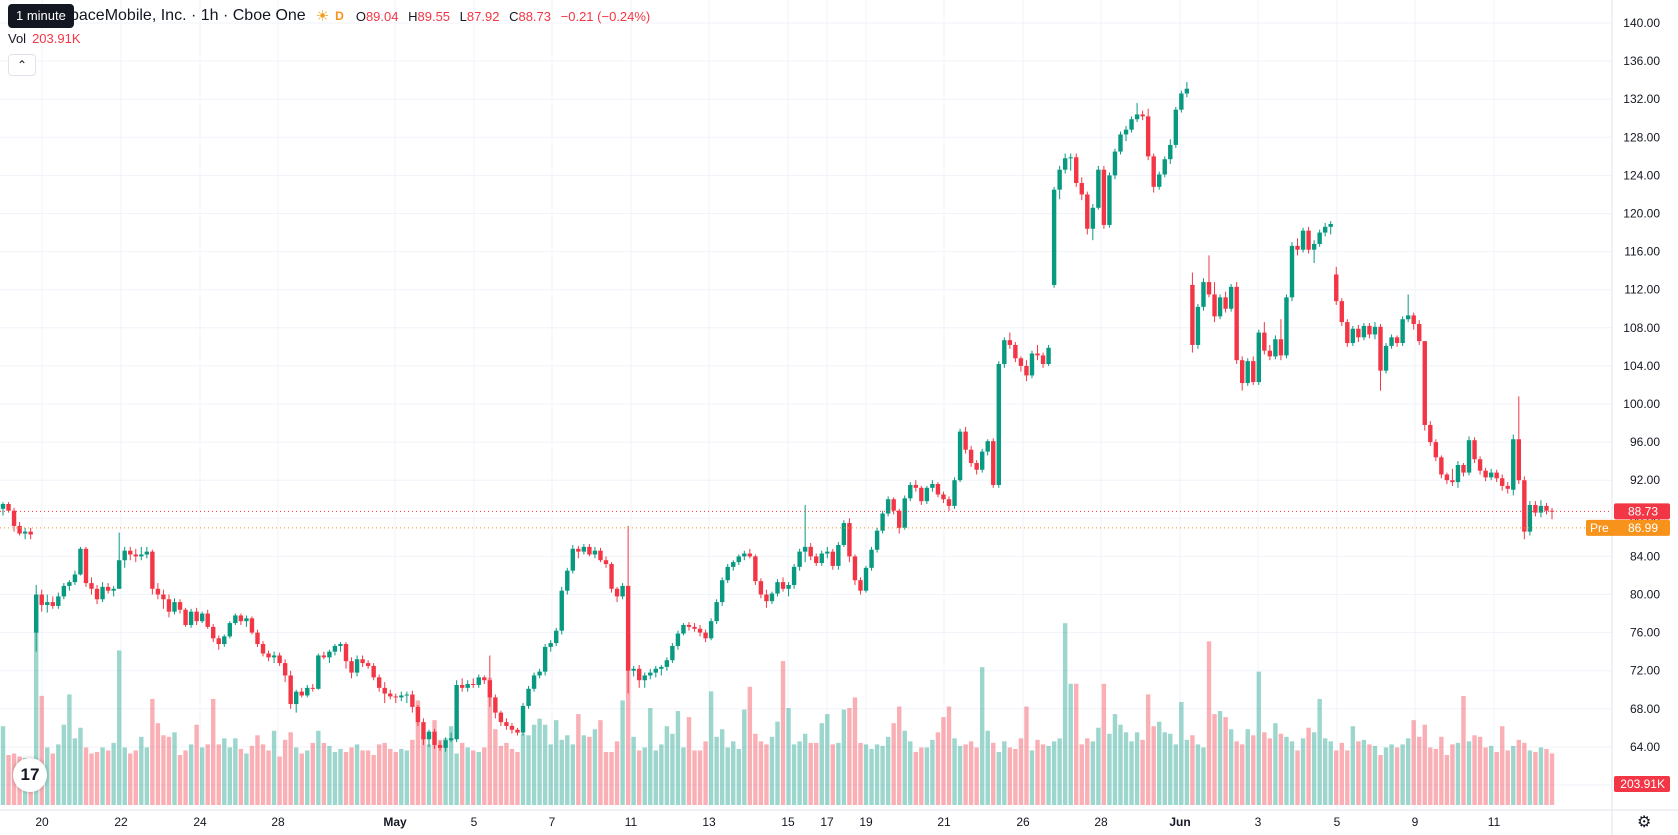 This screenshot has width=1678, height=835. Describe the element at coordinates (121, 822) in the screenshot. I see `x-tick-label: 22` at that location.